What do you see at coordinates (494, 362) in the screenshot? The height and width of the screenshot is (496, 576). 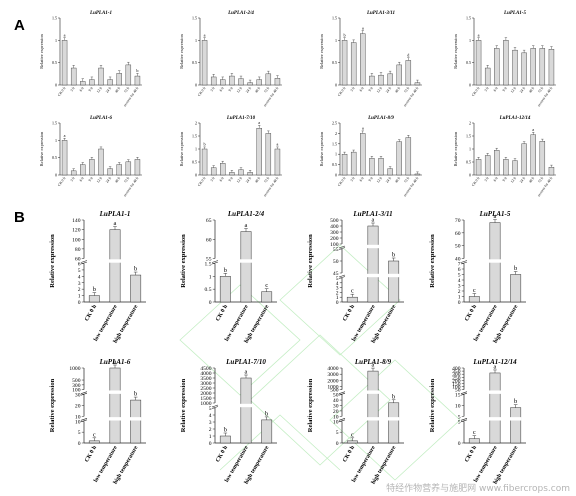 I see `panel-b-title: LuPLA1-12/14` at bounding box center [494, 362].